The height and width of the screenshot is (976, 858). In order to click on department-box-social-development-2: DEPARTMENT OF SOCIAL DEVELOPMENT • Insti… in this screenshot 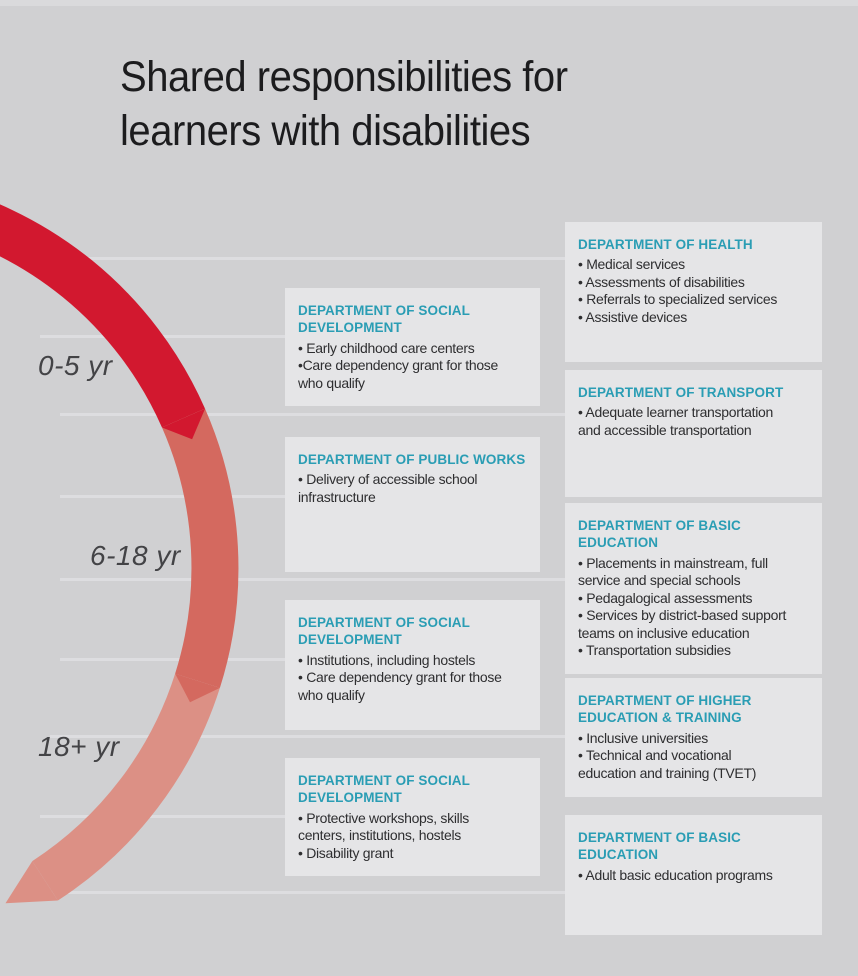, I will do `click(412, 665)`.